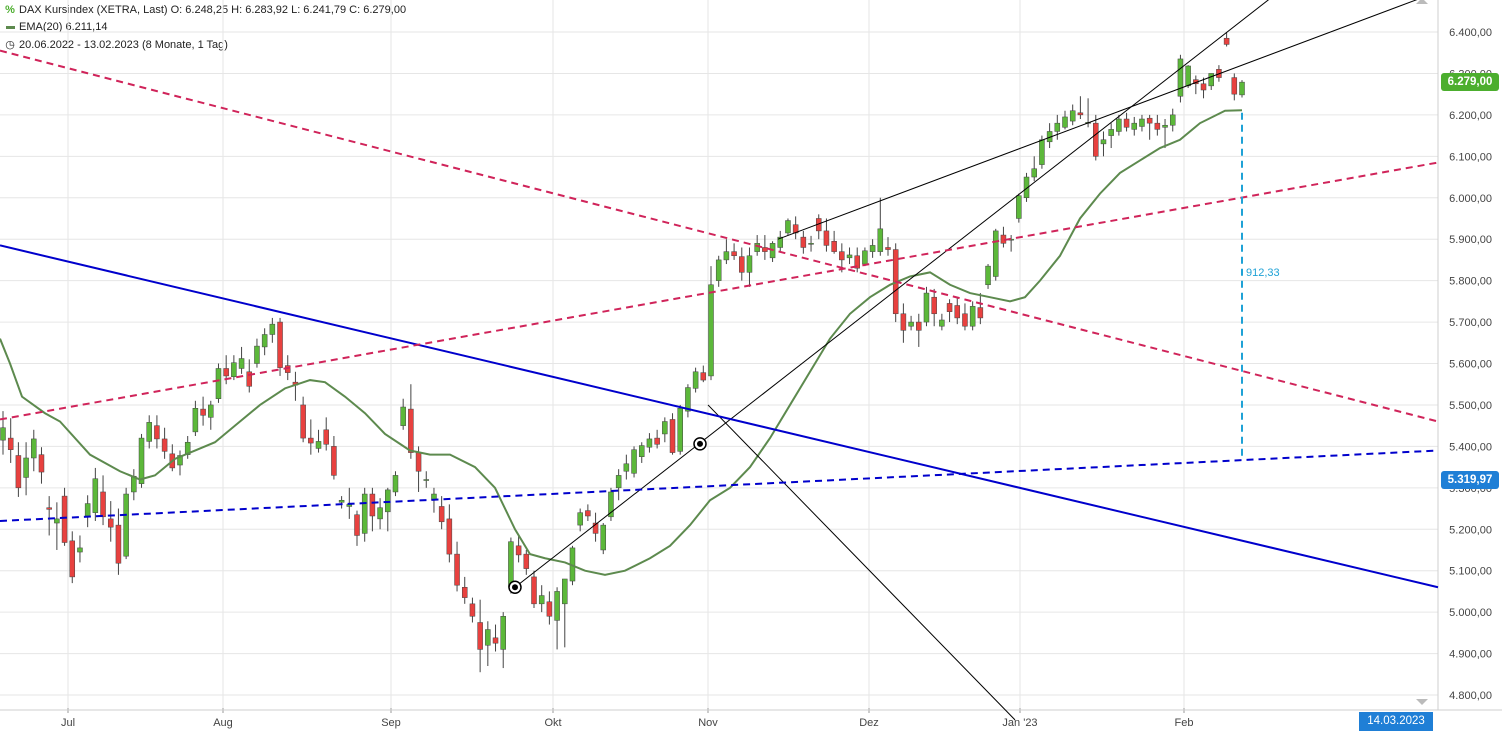  What do you see at coordinates (10, 27) in the screenshot?
I see `ema-line-icon` at bounding box center [10, 27].